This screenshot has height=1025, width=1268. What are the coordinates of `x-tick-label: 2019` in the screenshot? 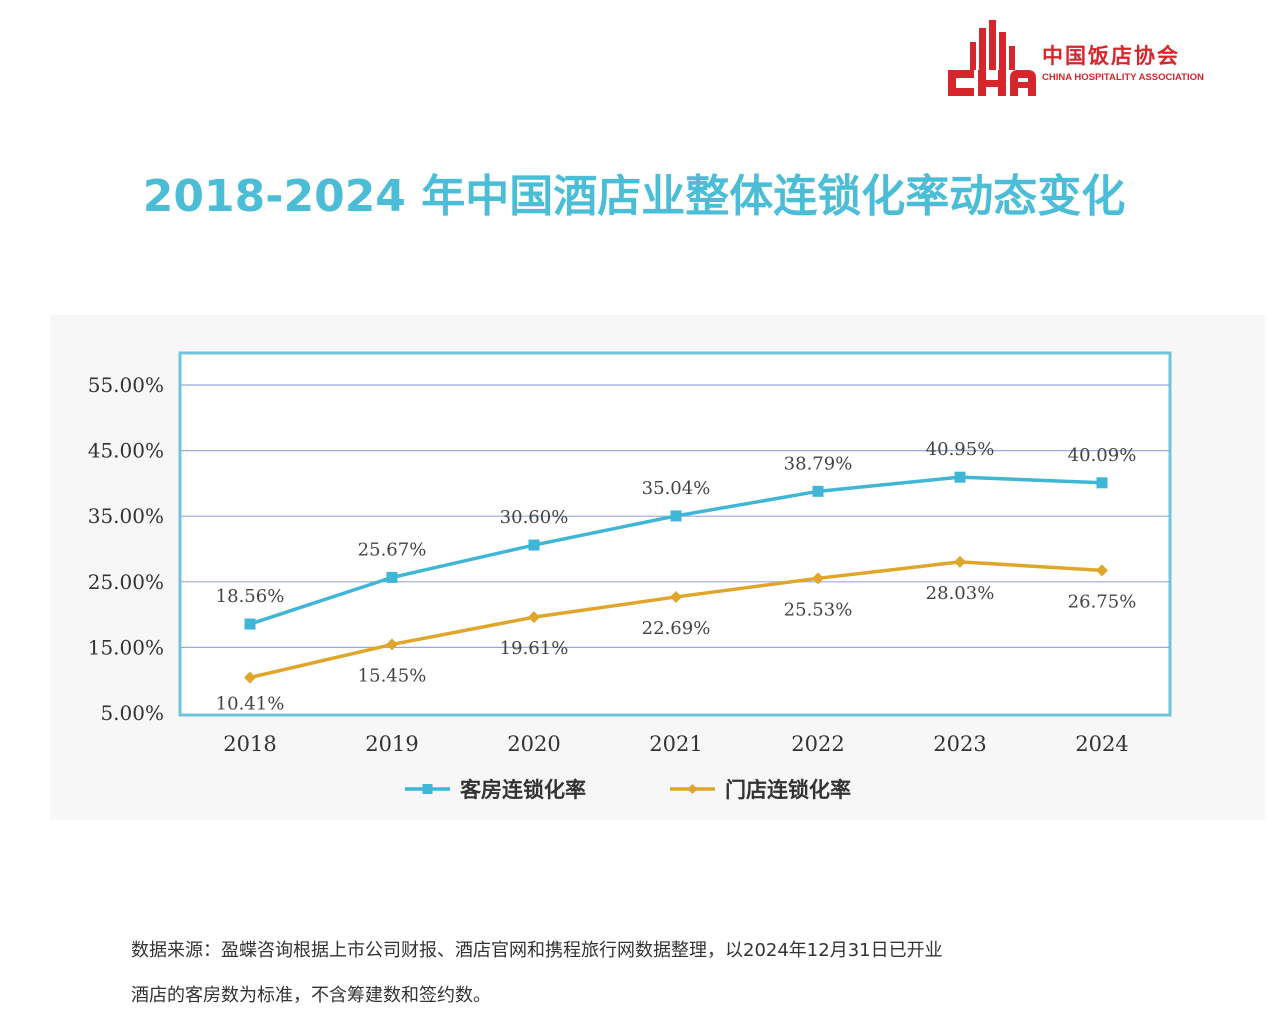 It's located at (391, 744).